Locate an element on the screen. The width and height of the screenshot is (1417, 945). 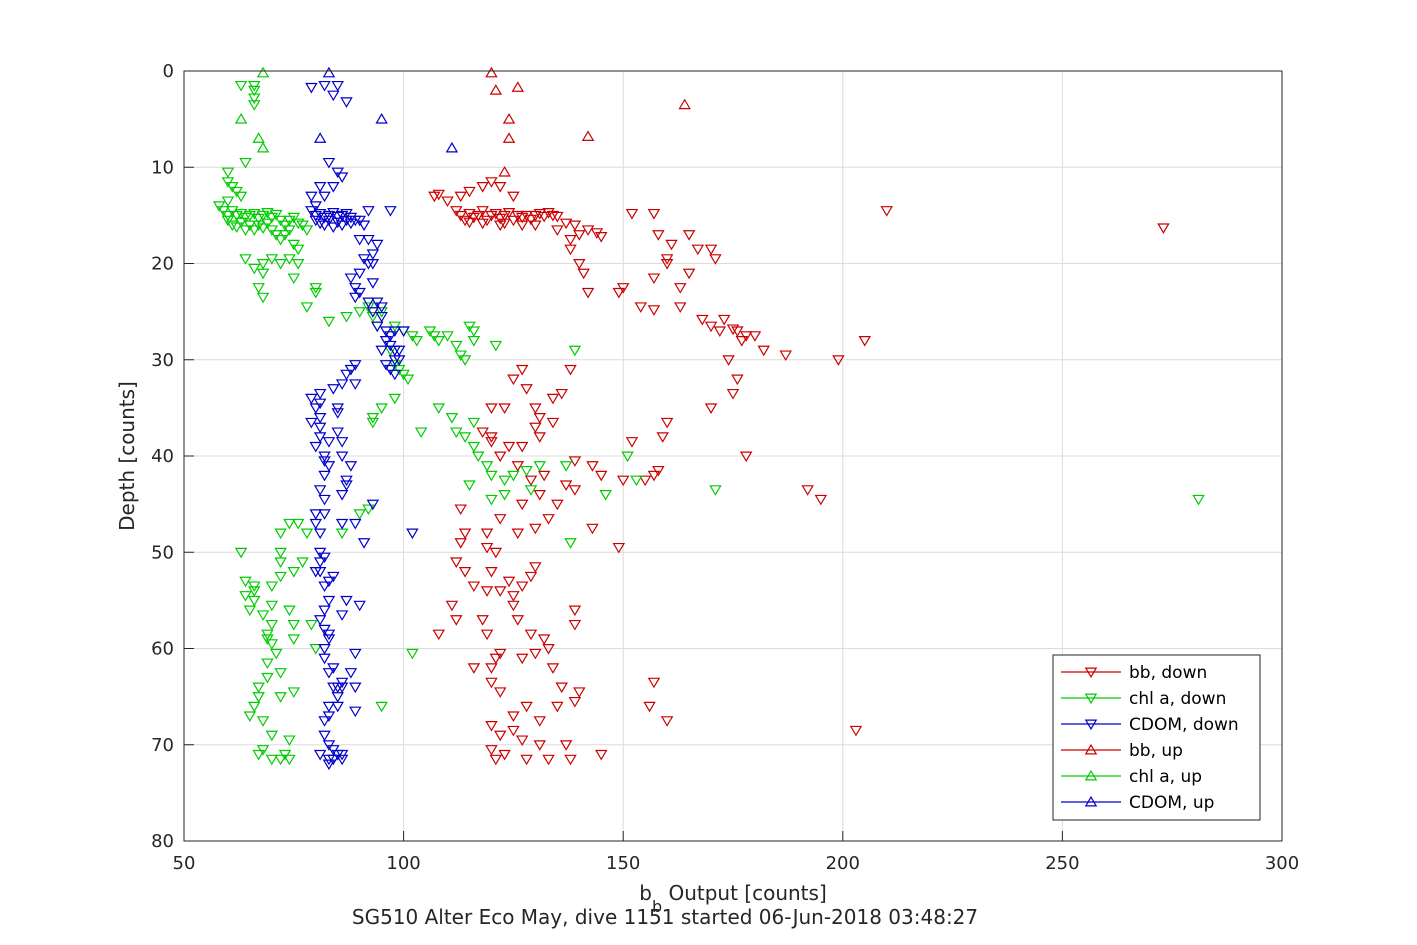
y-tick-label: 50 is located at coordinates (162, 552).